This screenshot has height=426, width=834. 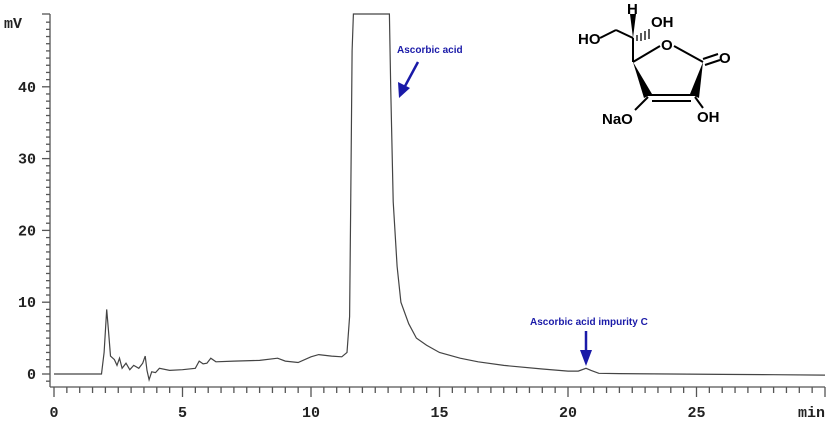 What do you see at coordinates (589, 322) in the screenshot?
I see `annotation-impurity-c: Ascorbic acid impurity C` at bounding box center [589, 322].